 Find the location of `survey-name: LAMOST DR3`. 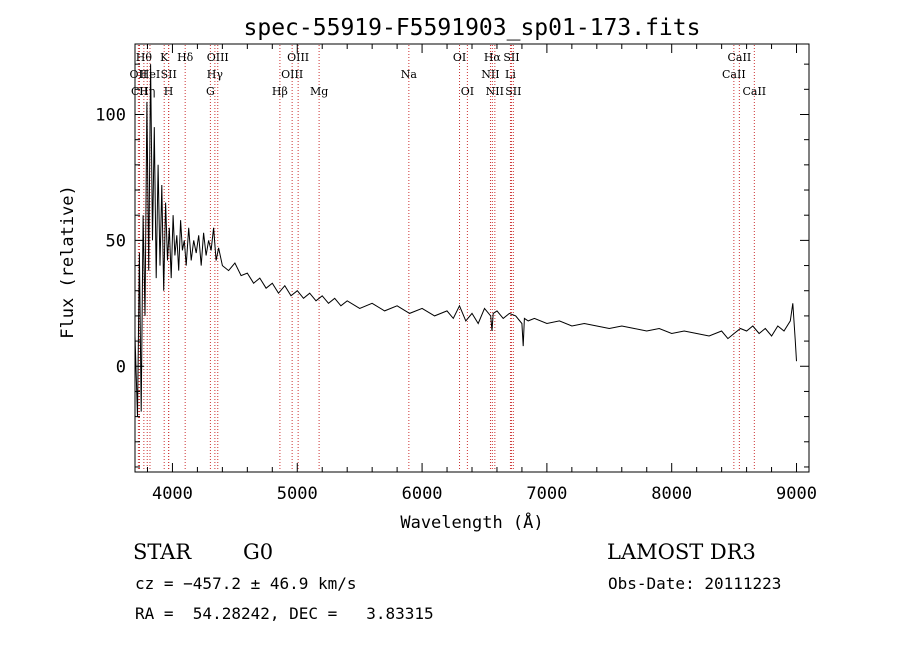

survey-name: LAMOST DR3 is located at coordinates (681, 552).